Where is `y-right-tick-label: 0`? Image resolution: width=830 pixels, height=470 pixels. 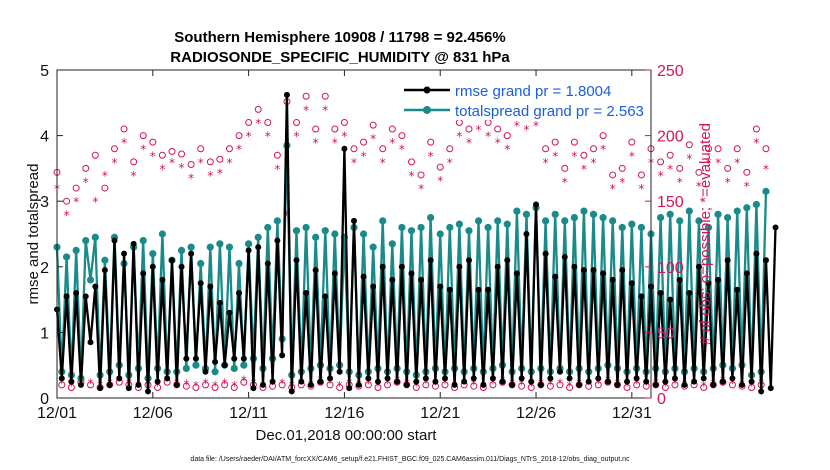 y-right-tick-label: 0 is located at coordinates (661, 399).